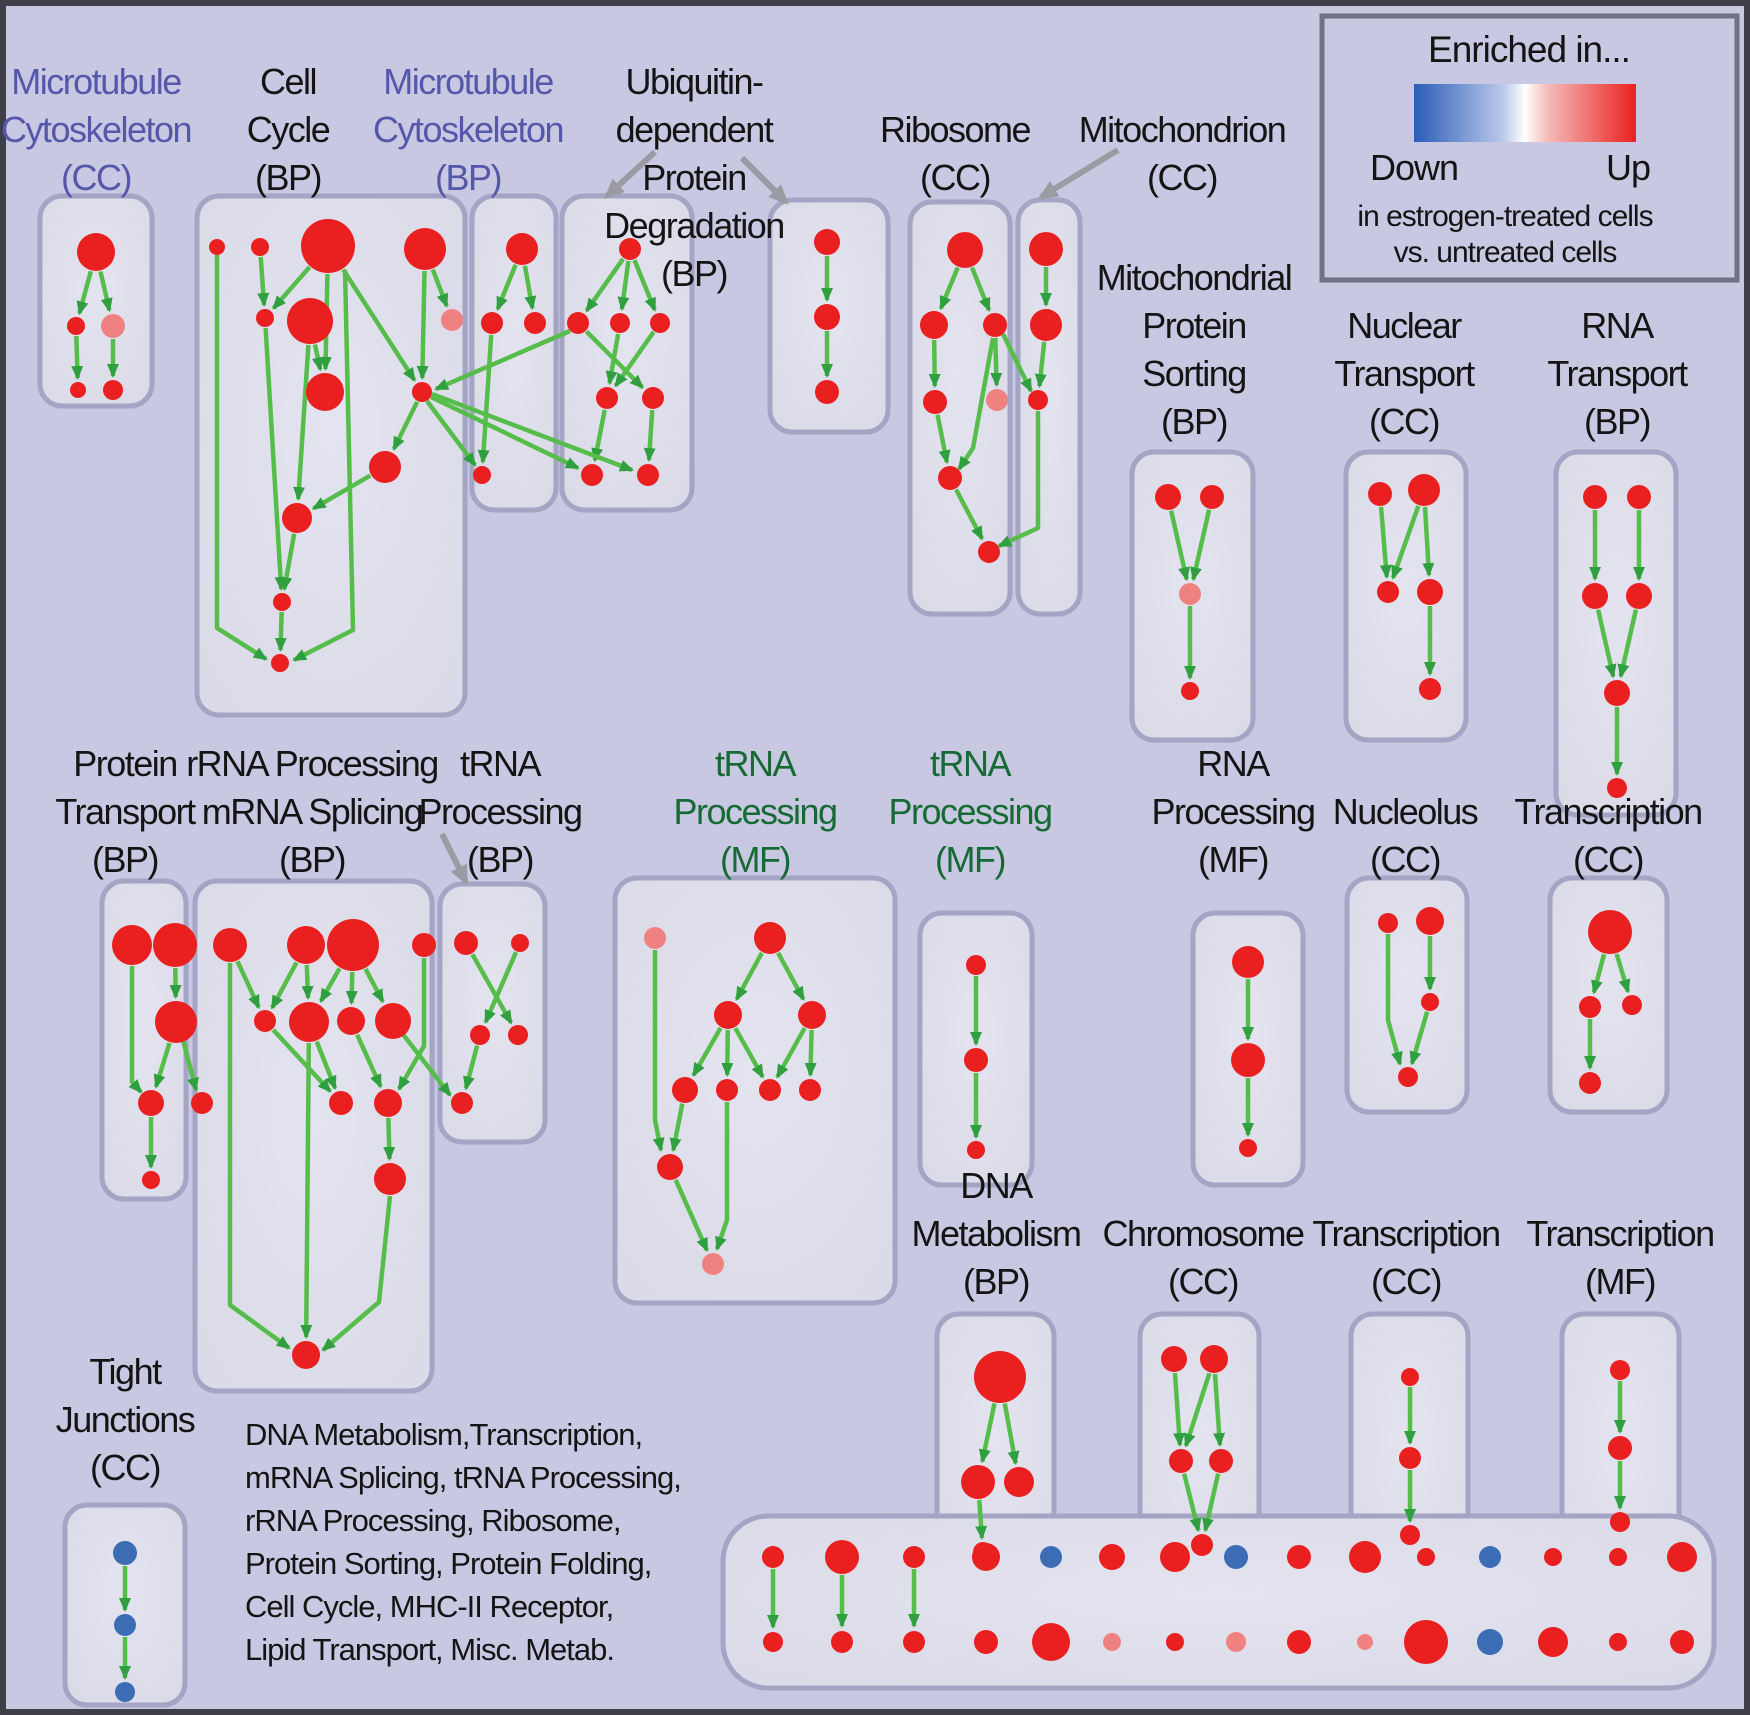 The height and width of the screenshot is (1715, 1750). What do you see at coordinates (1504, 216) in the screenshot?
I see `legend-subtitle-line1: in estrogen-treated cells` at bounding box center [1504, 216].